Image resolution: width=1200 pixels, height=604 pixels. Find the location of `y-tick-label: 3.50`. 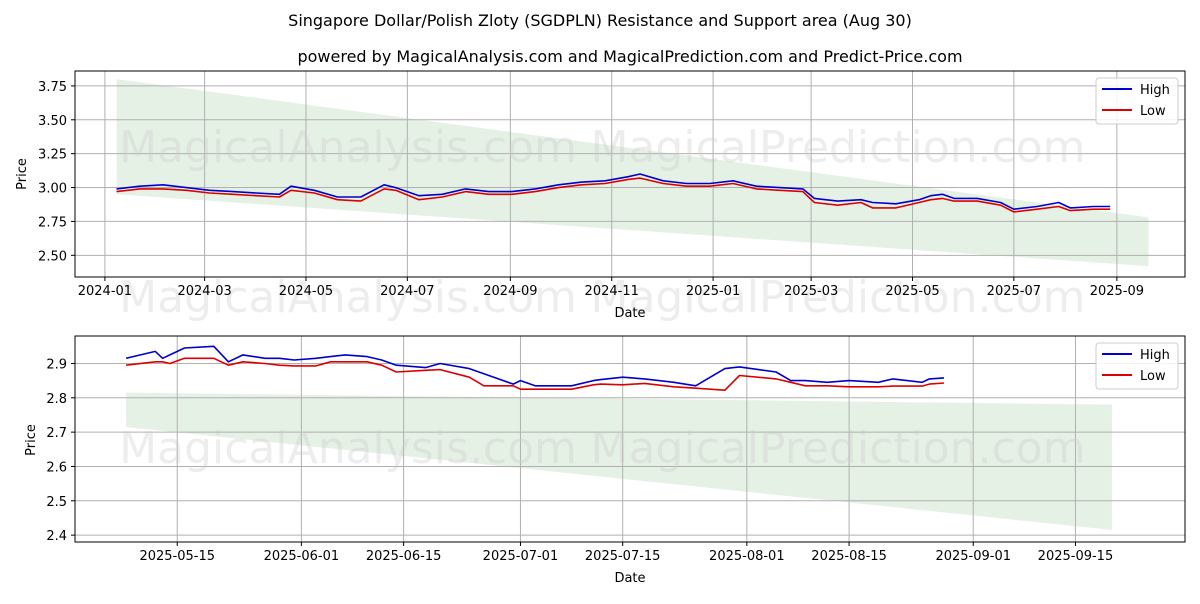

y-tick-label: 3.50 is located at coordinates (52, 121).